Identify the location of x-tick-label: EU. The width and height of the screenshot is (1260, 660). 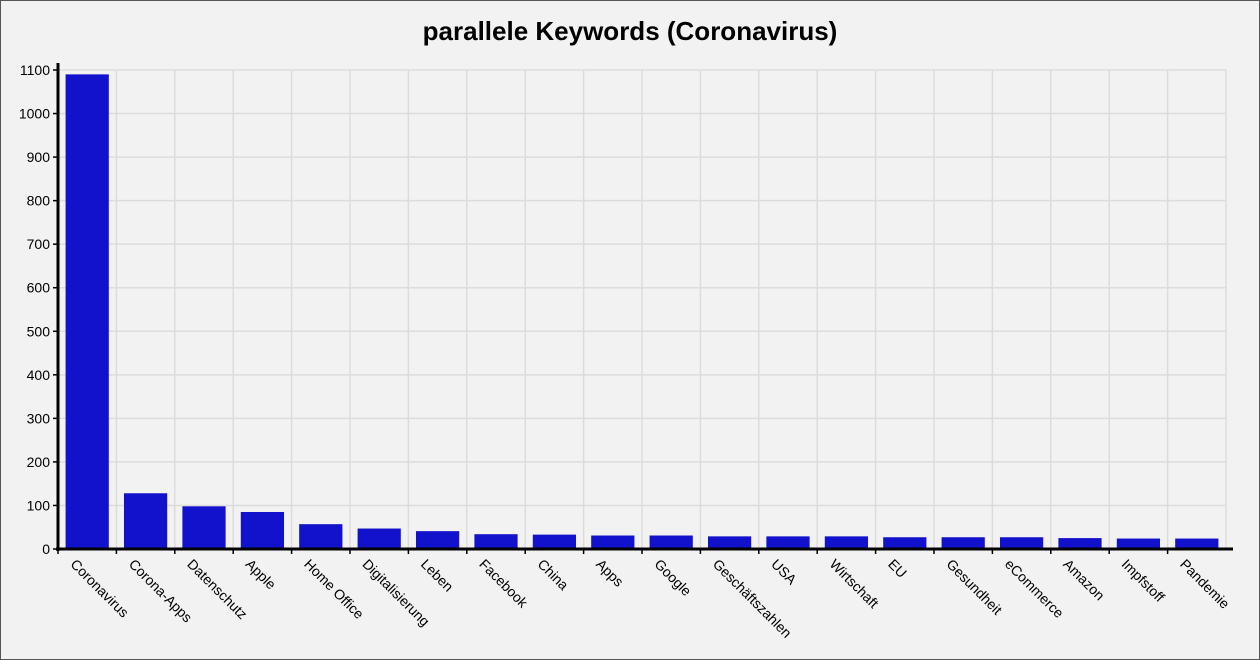
(897, 568).